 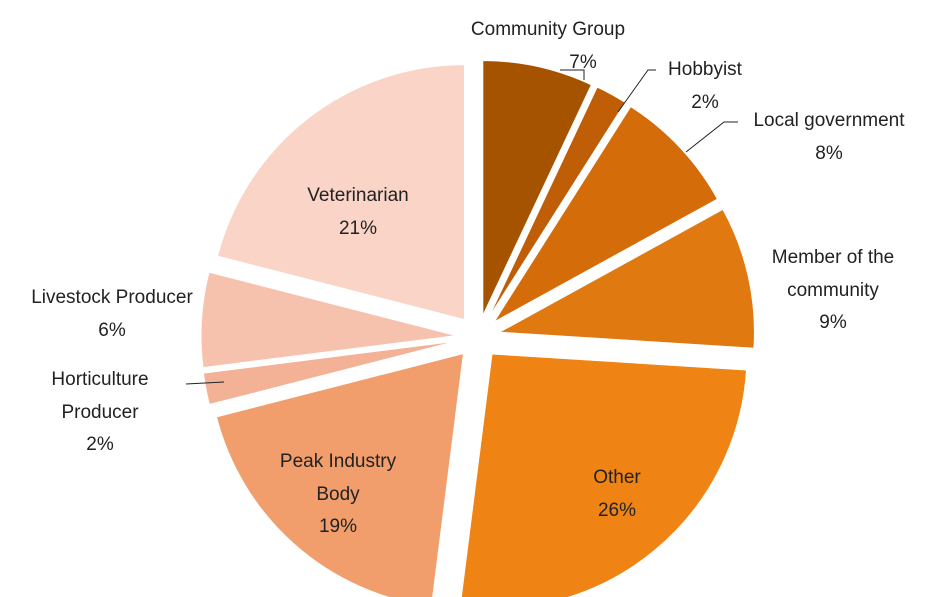 What do you see at coordinates (829, 137) in the screenshot?
I see `slice-label: Local government 8%` at bounding box center [829, 137].